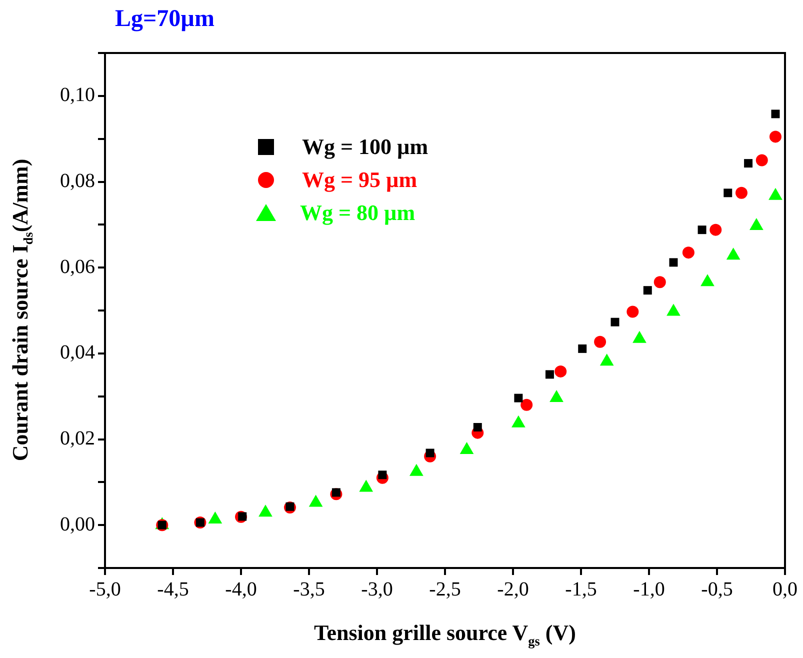 This screenshot has height=658, width=803. What do you see at coordinates (165, 19) in the screenshot?
I see `chart-title: Lg=70µm` at bounding box center [165, 19].